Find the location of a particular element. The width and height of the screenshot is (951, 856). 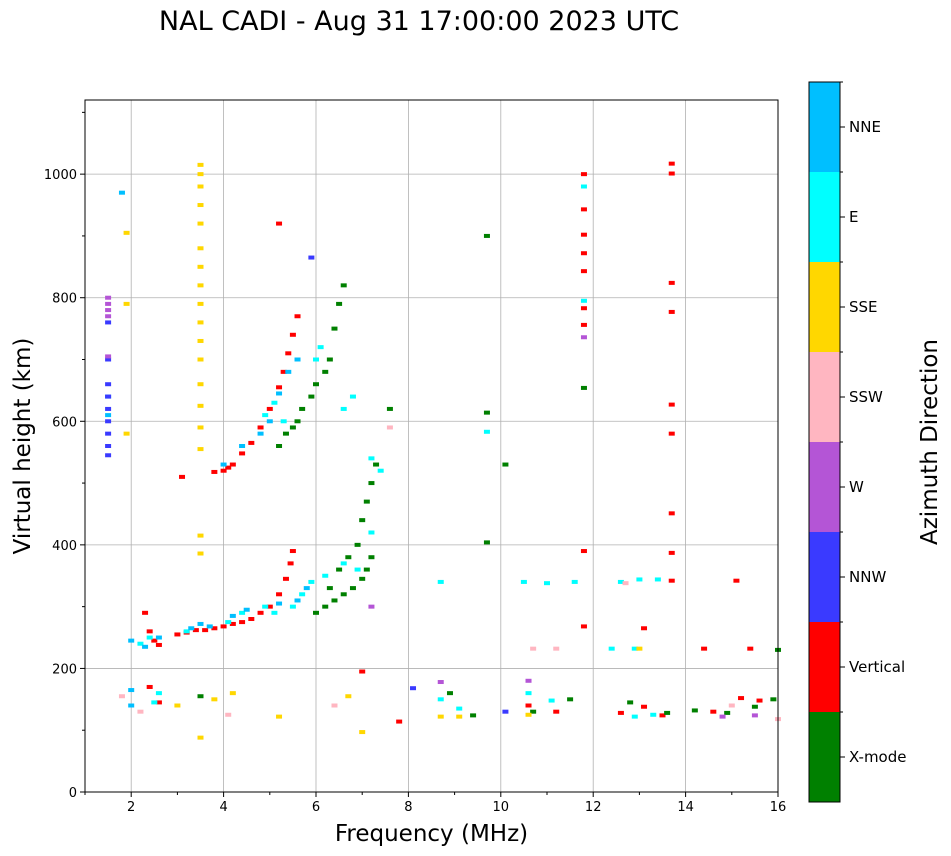

colorbar-segment-vertical is located at coordinates (824, 667).